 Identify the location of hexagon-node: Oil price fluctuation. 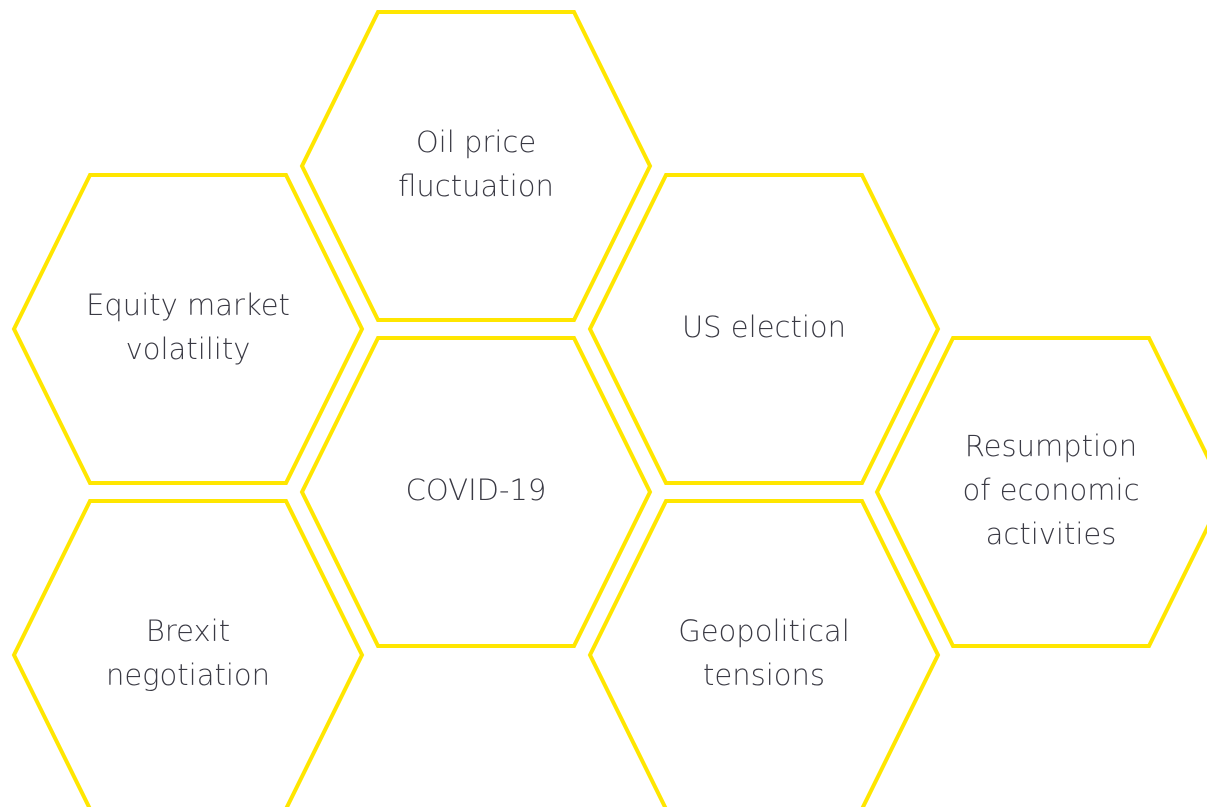
(476, 166).